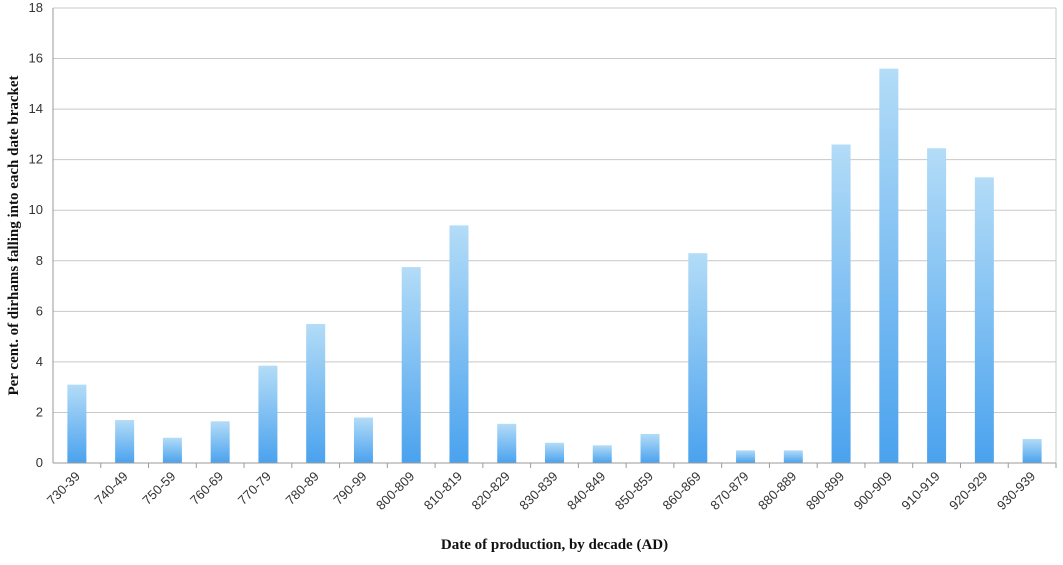  Describe the element at coordinates (36, 58) in the screenshot. I see `y-tick-label: 16` at that location.